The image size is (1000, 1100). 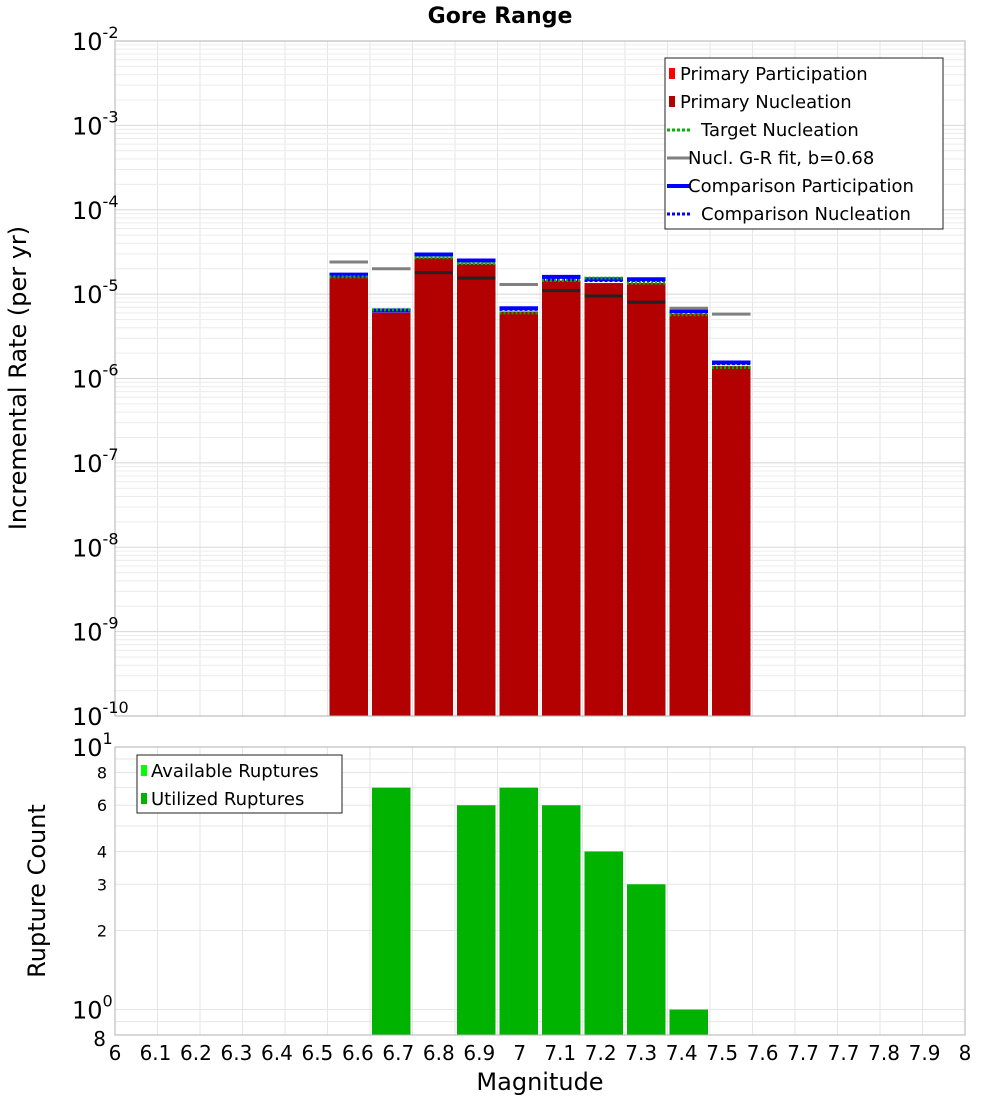 What do you see at coordinates (766, 102) in the screenshot?
I see `legend-label: Primary Nucleation` at bounding box center [766, 102].